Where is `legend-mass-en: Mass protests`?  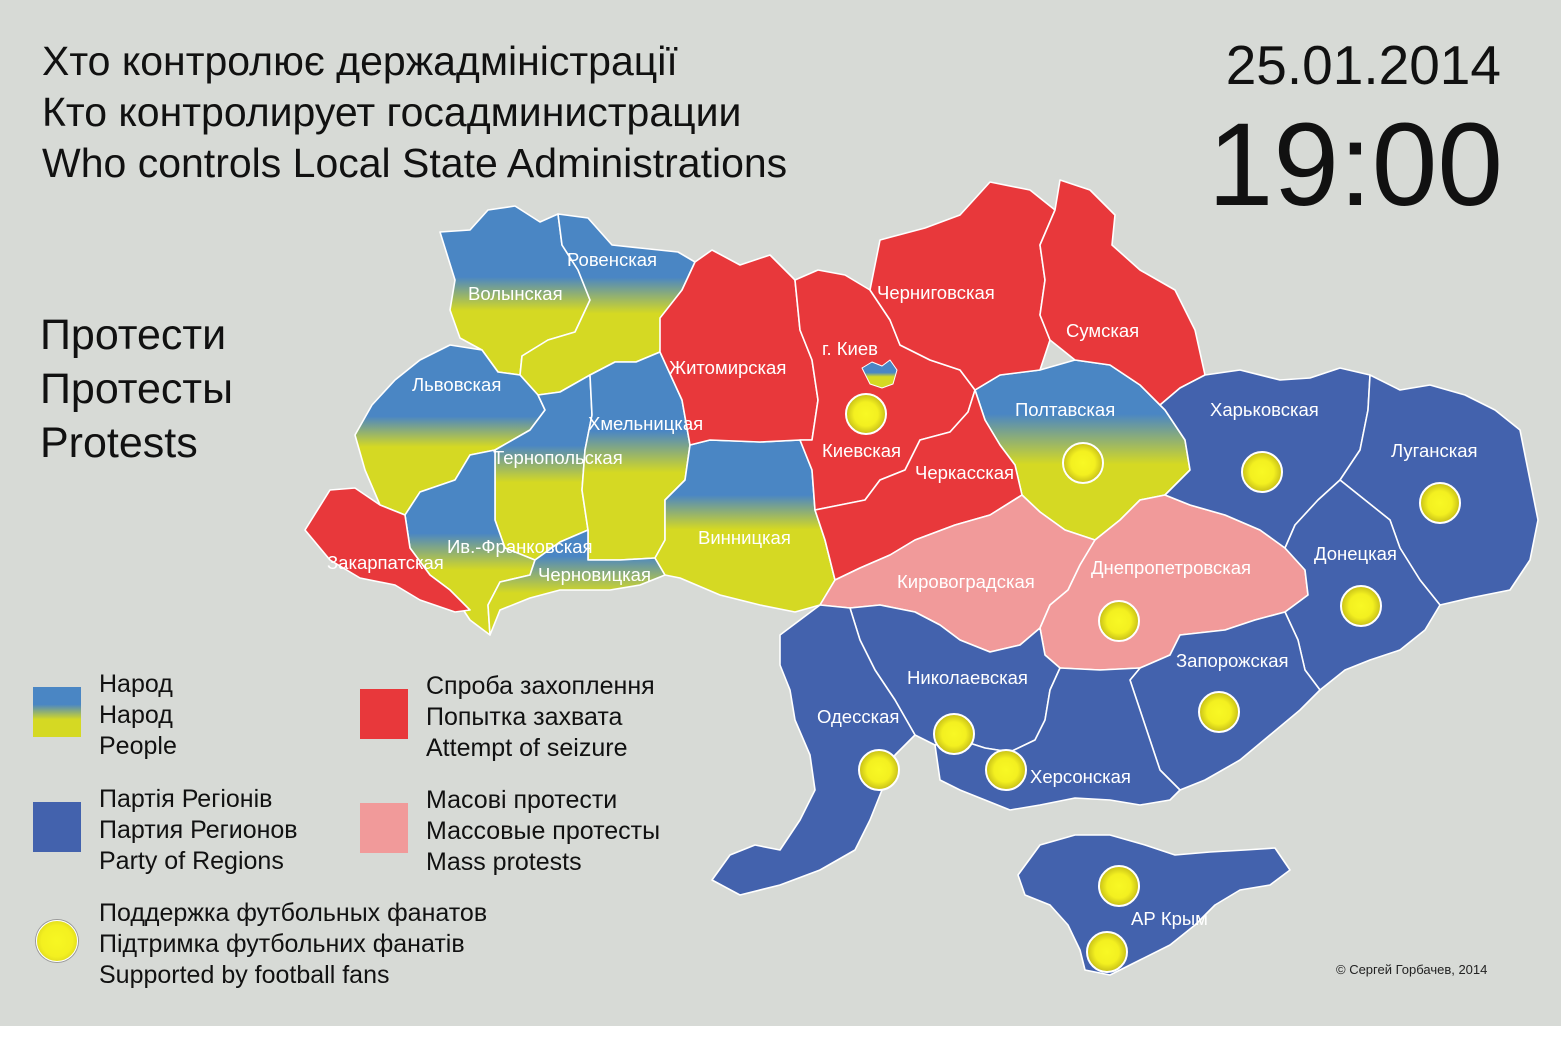
legend-mass-en: Mass protests is located at coordinates (504, 862).